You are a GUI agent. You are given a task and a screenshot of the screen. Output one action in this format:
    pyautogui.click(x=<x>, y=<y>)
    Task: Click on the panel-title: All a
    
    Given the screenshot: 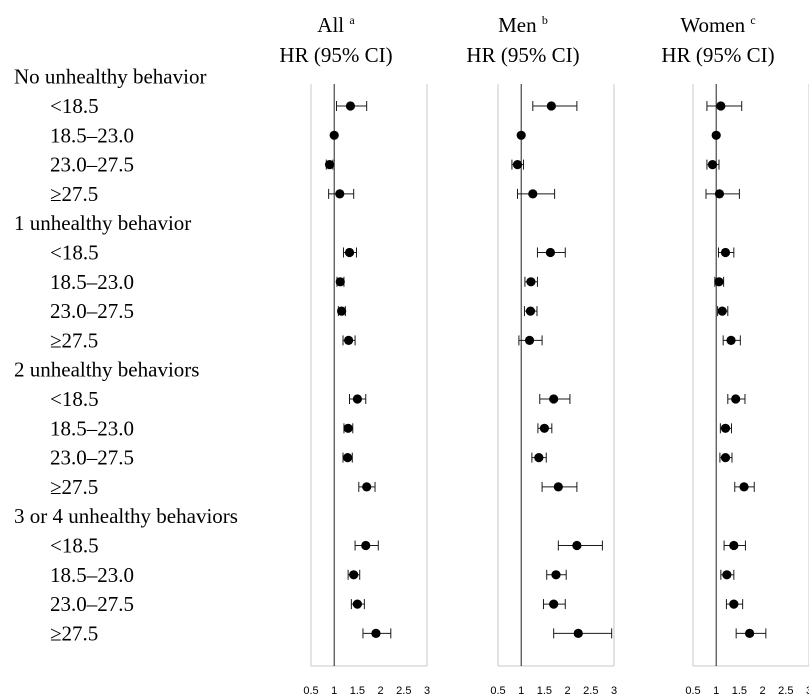 What is the action you would take?
    pyautogui.click(x=336, y=25)
    